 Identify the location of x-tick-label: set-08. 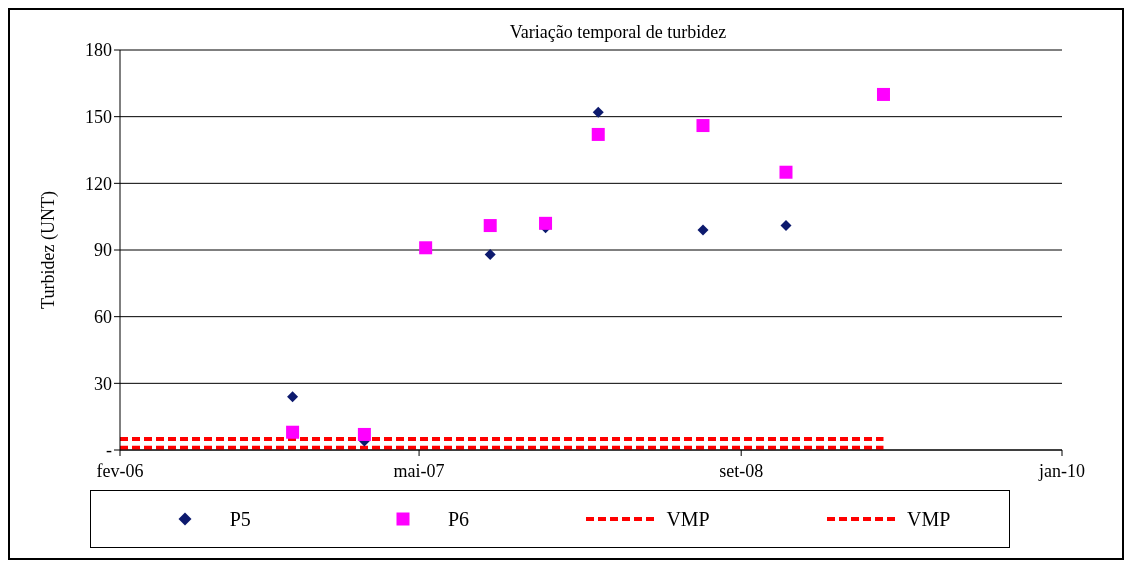
(741, 470).